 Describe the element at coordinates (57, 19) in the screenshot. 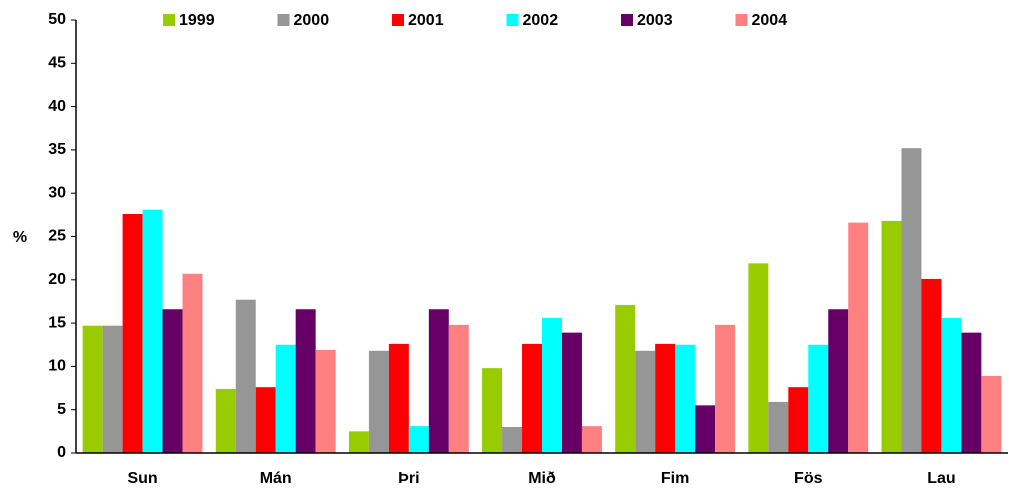

I see `y-tick-label: 50` at that location.